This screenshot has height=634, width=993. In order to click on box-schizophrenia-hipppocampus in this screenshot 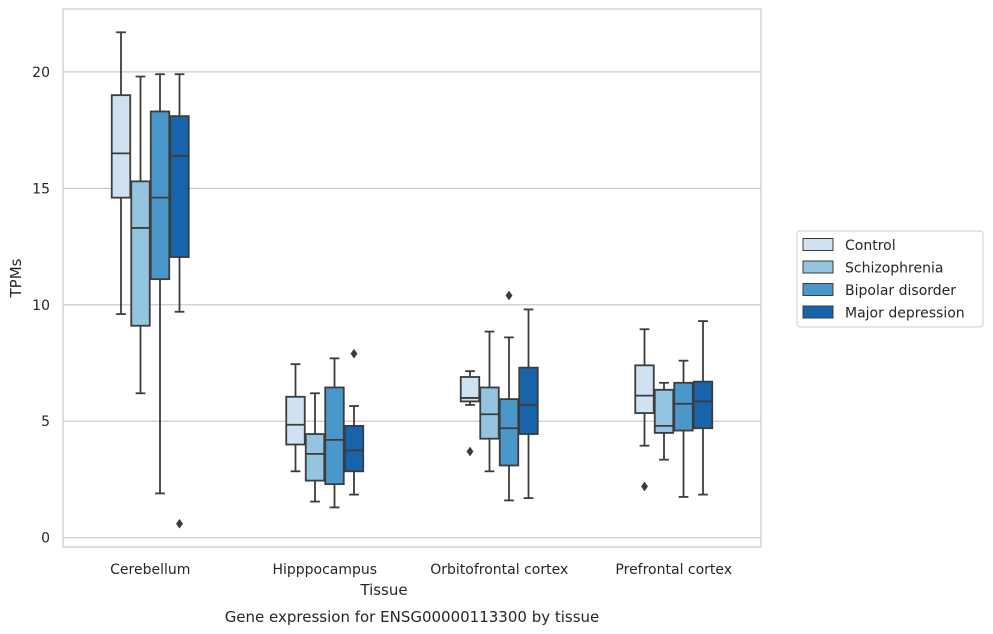, I will do `click(315, 447)`.